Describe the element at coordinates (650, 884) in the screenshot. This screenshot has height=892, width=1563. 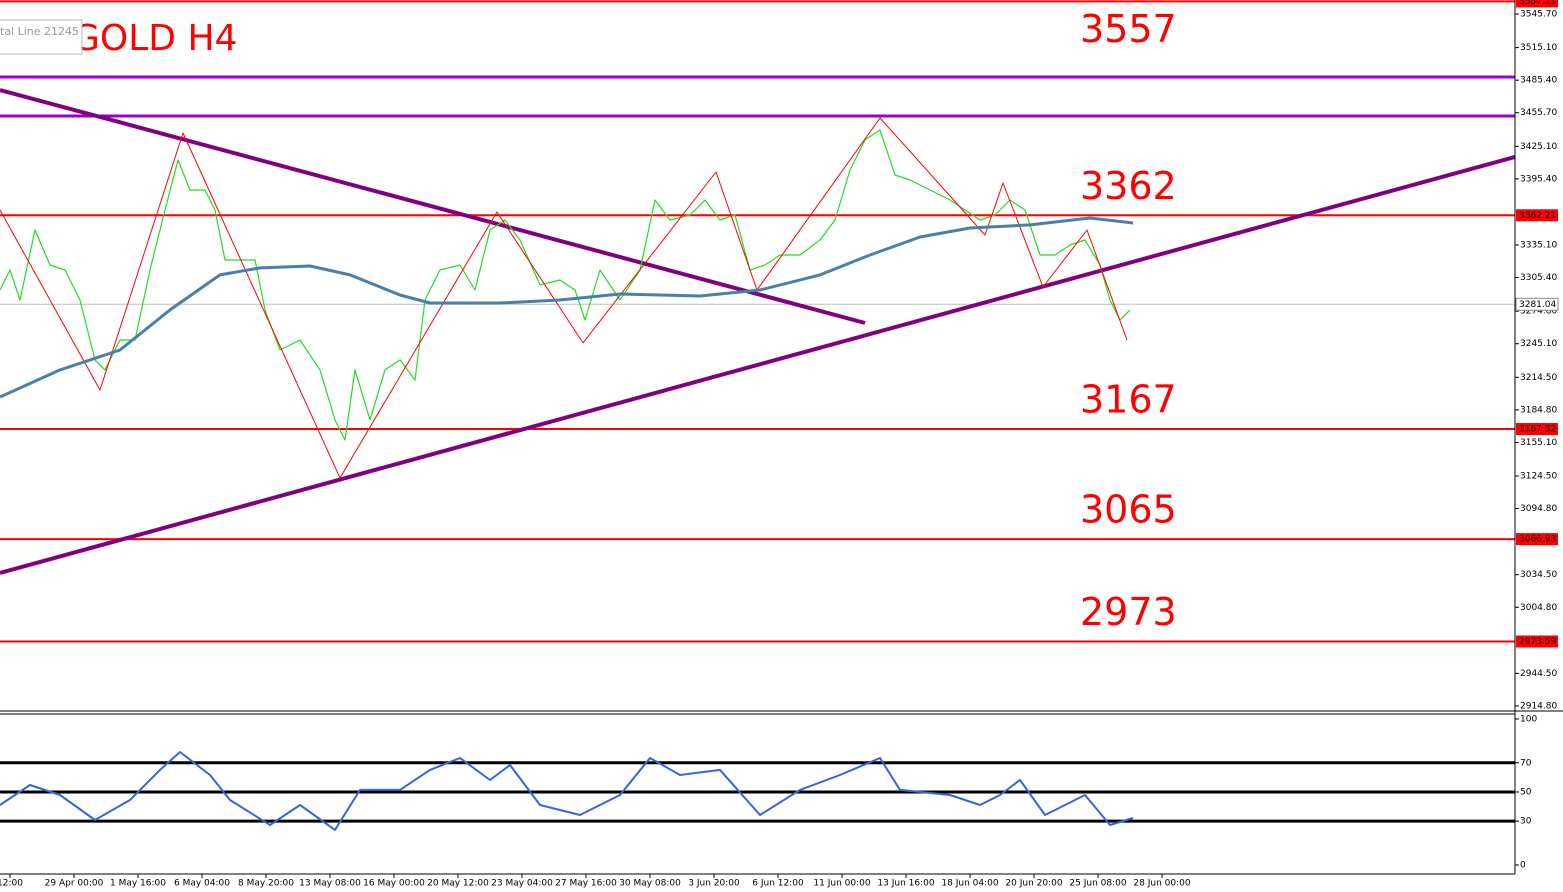
I see `x-tick-label: 30 May 08:00` at that location.